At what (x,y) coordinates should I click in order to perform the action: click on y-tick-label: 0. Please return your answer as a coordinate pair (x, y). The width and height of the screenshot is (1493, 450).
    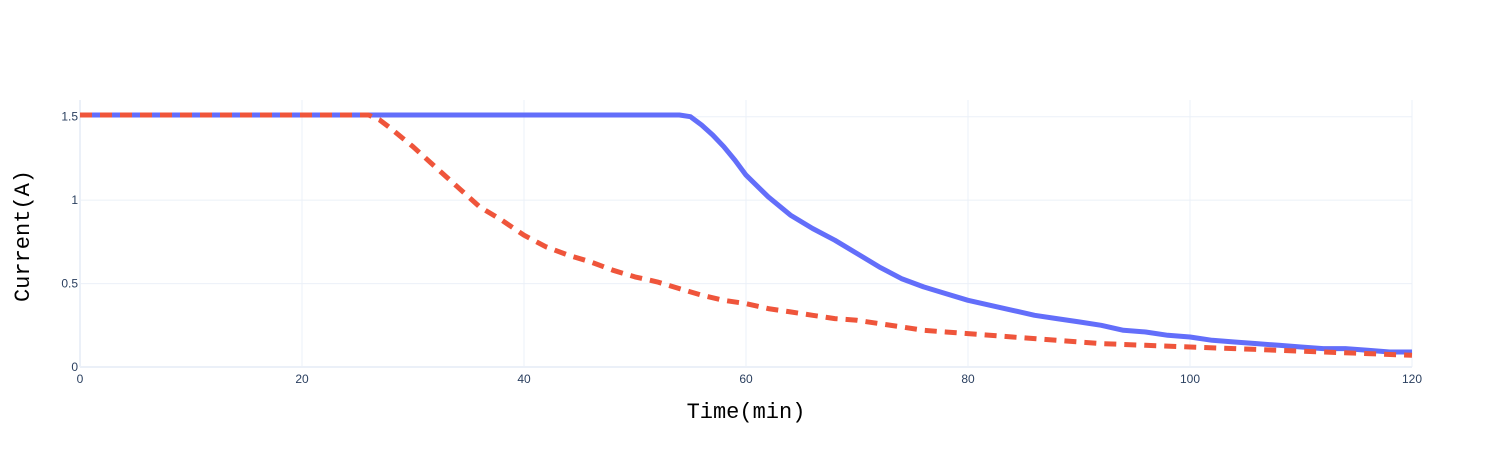
    Looking at the image, I should click on (74, 367).